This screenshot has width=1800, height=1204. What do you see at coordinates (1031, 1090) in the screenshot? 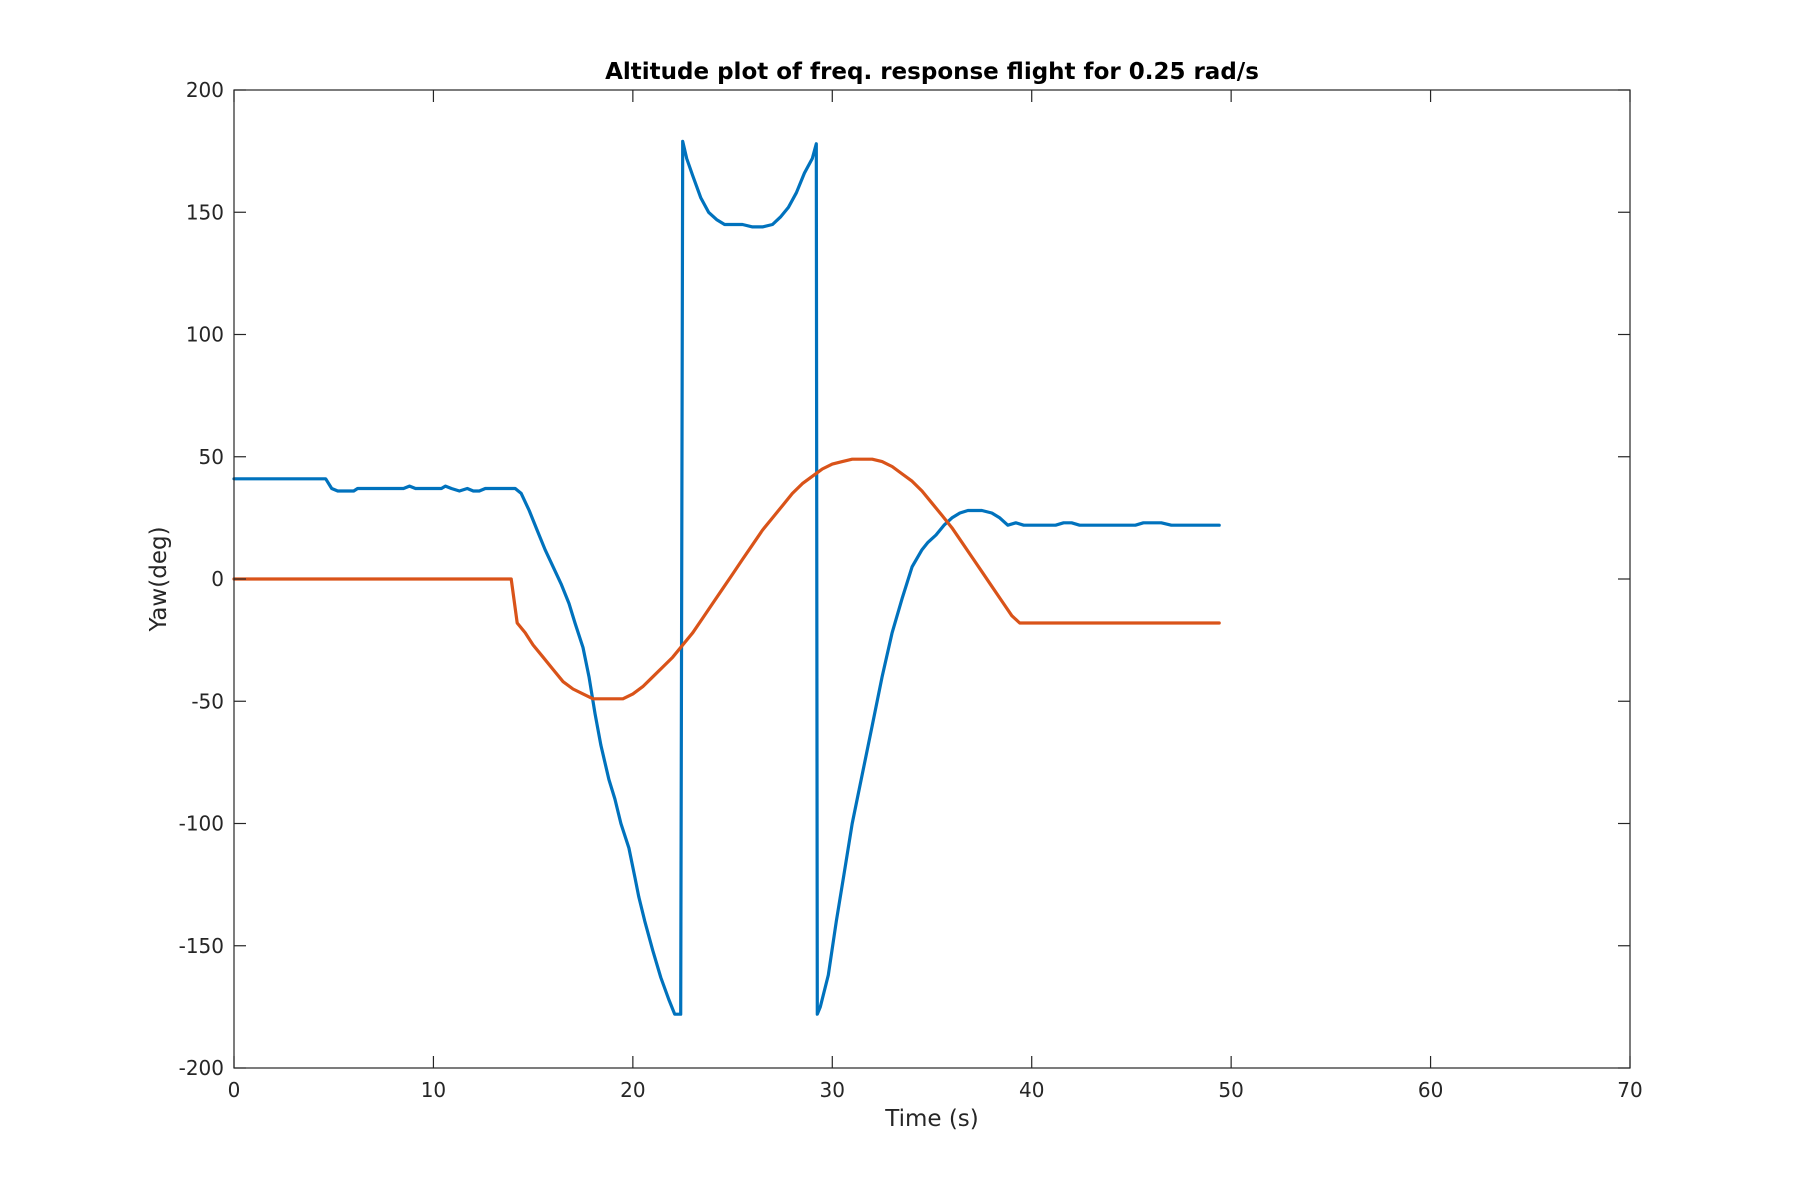
I see `x-tick-label: 40` at bounding box center [1031, 1090].